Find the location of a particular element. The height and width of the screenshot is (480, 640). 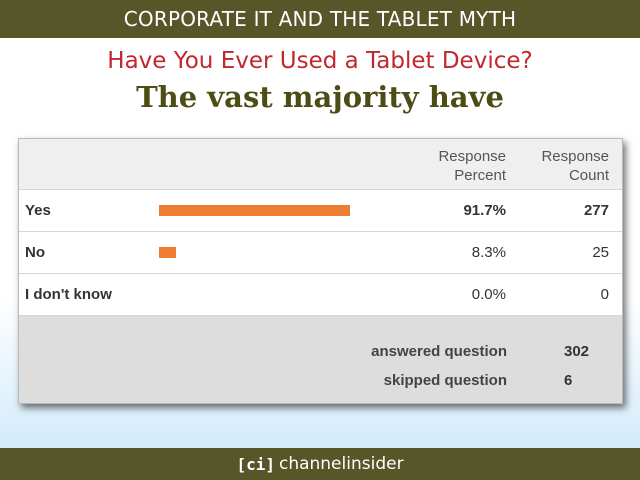

header-count-label: Response Count is located at coordinates (575, 166).